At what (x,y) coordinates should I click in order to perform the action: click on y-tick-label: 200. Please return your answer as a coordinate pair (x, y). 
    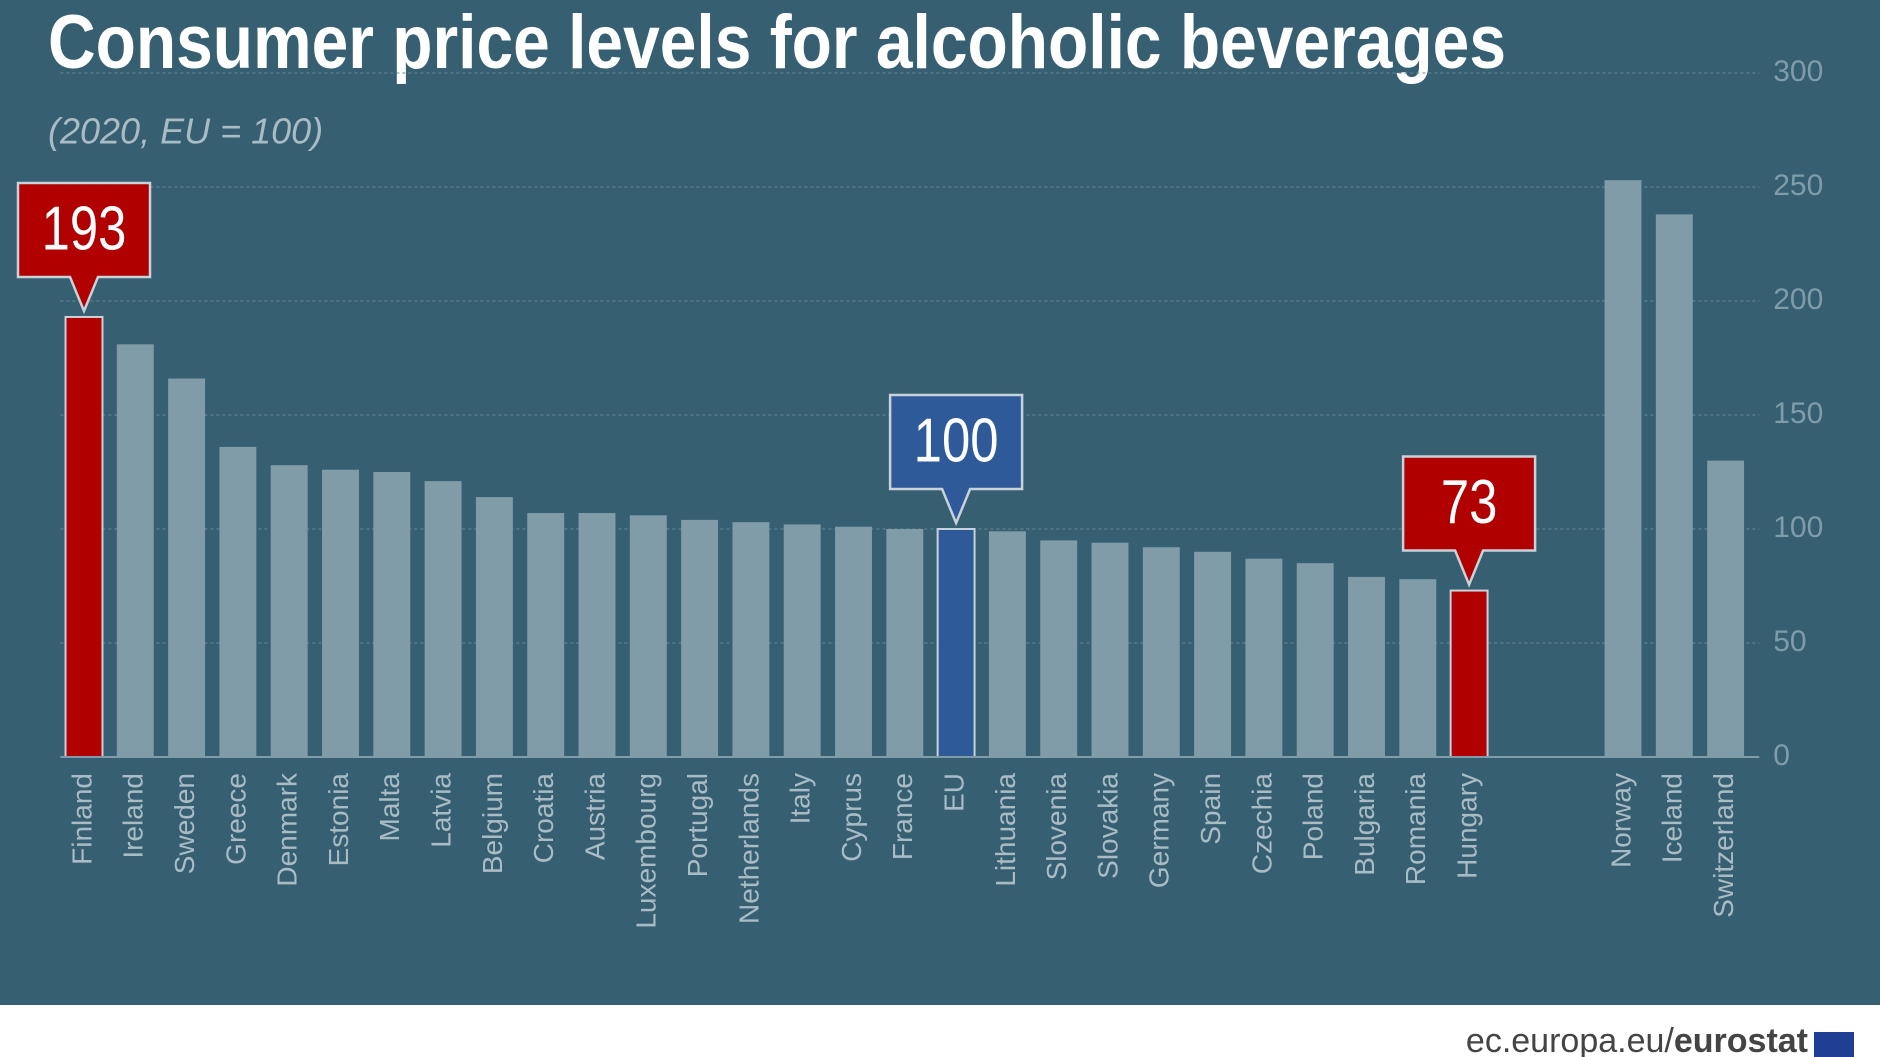
    Looking at the image, I should click on (1798, 299).